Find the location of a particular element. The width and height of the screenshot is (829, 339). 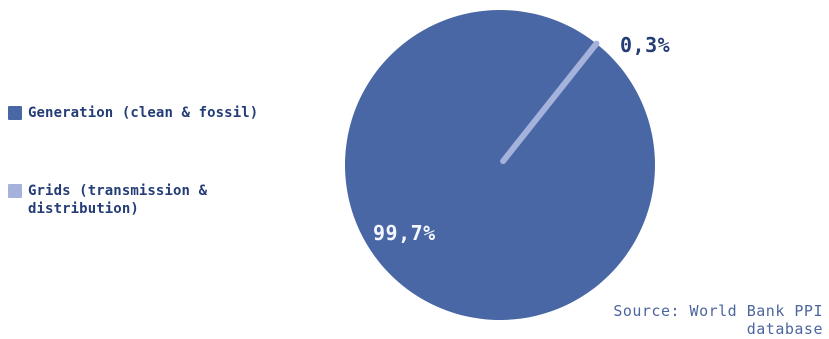

source-note: Source: World Bank PPI database is located at coordinates (718, 320).